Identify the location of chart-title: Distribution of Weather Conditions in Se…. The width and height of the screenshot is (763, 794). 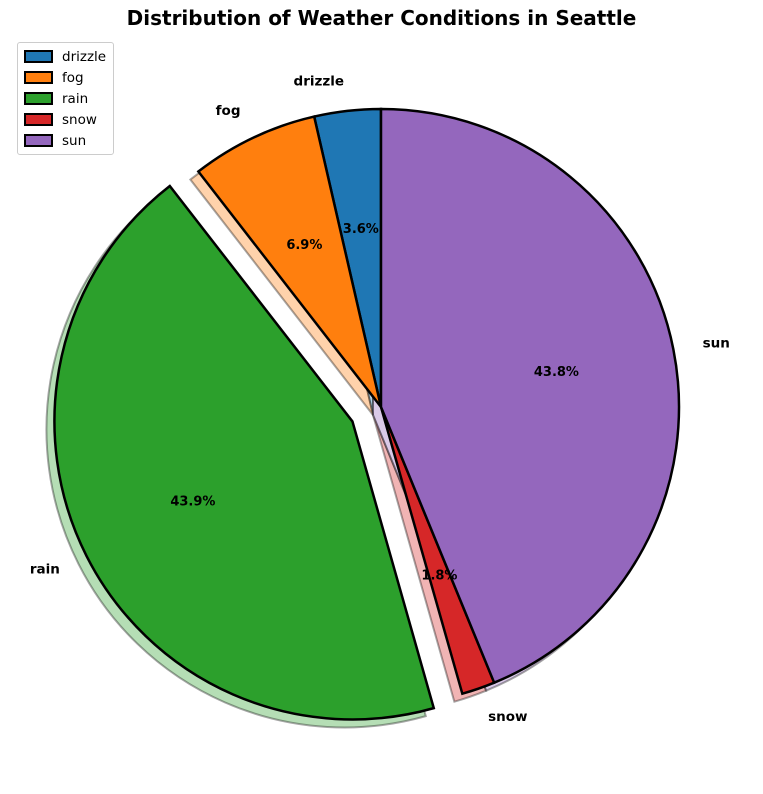
(381, 18).